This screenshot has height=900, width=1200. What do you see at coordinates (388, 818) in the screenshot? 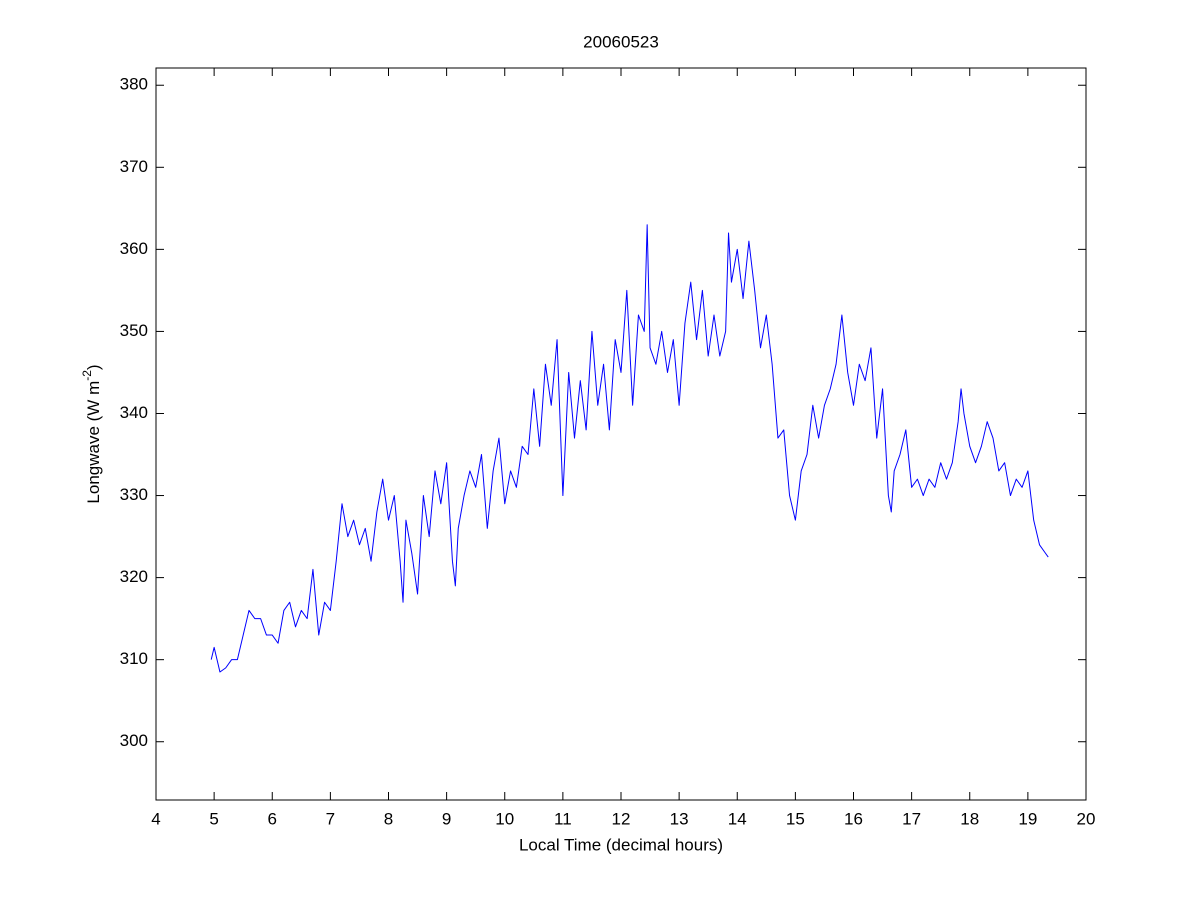
I see `x-tick-label: 8` at bounding box center [388, 818].